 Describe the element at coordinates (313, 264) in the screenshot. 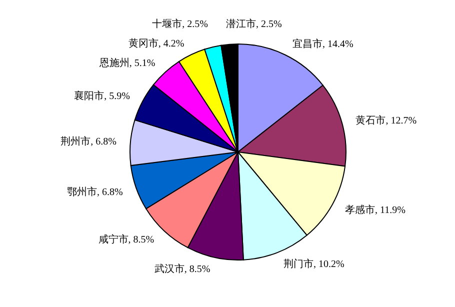

I see `slice-label: 荆门市, 10.2%` at that location.